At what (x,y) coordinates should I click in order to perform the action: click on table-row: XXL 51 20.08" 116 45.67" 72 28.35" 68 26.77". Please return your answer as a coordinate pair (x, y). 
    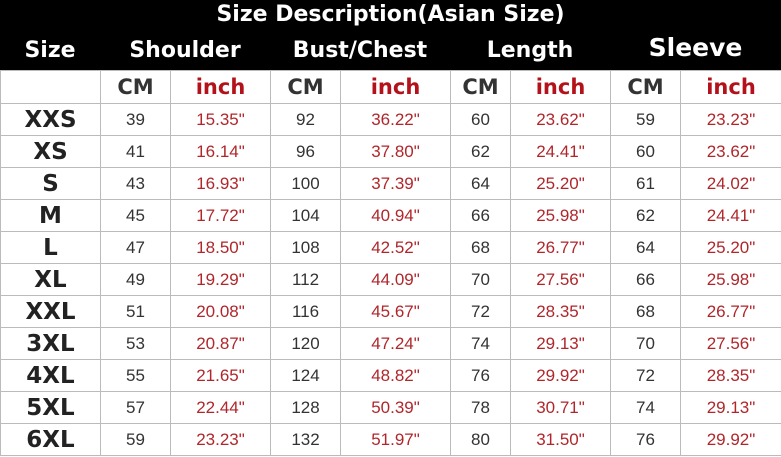
    Looking at the image, I should click on (390, 311).